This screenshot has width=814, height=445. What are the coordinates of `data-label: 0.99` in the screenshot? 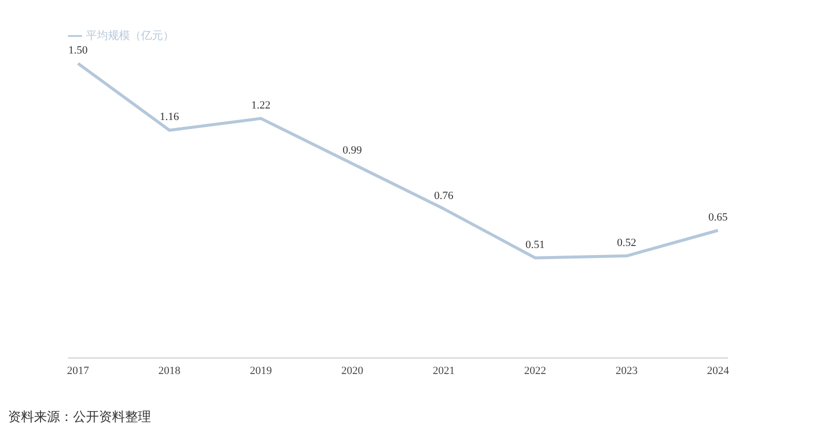 It's located at (352, 150).